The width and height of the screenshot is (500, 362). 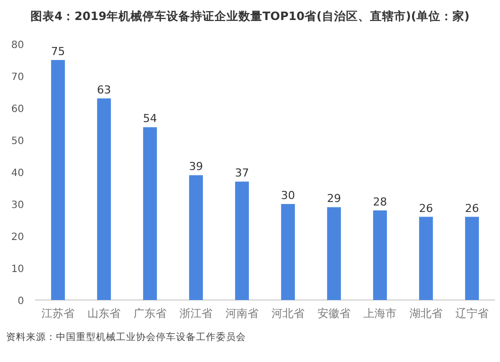 I want to click on x-tick-label: 安徽省, so click(x=334, y=313).